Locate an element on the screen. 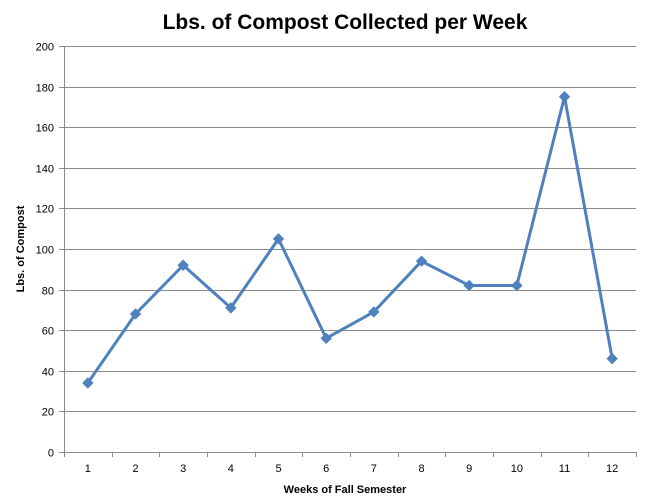 The width and height of the screenshot is (648, 498). y-tick-label: 200 is located at coordinates (45, 48).